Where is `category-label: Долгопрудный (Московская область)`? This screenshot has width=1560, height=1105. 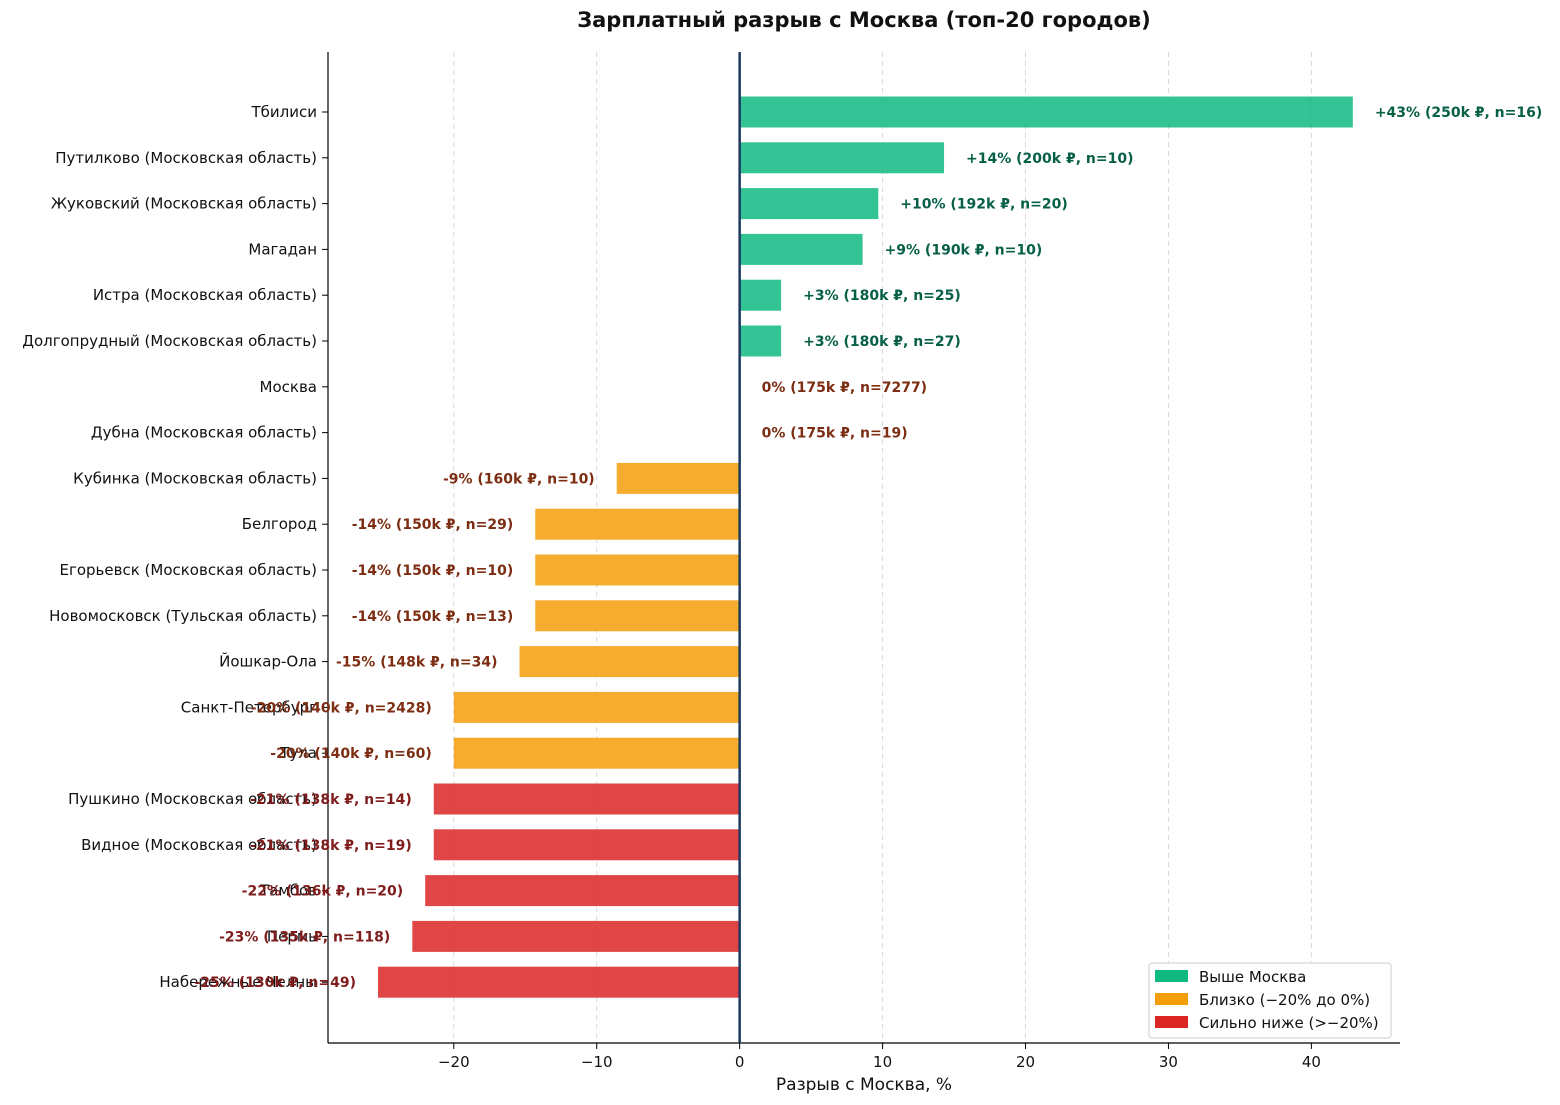
category-label: Долгопрудный (Московская область) is located at coordinates (169, 341).